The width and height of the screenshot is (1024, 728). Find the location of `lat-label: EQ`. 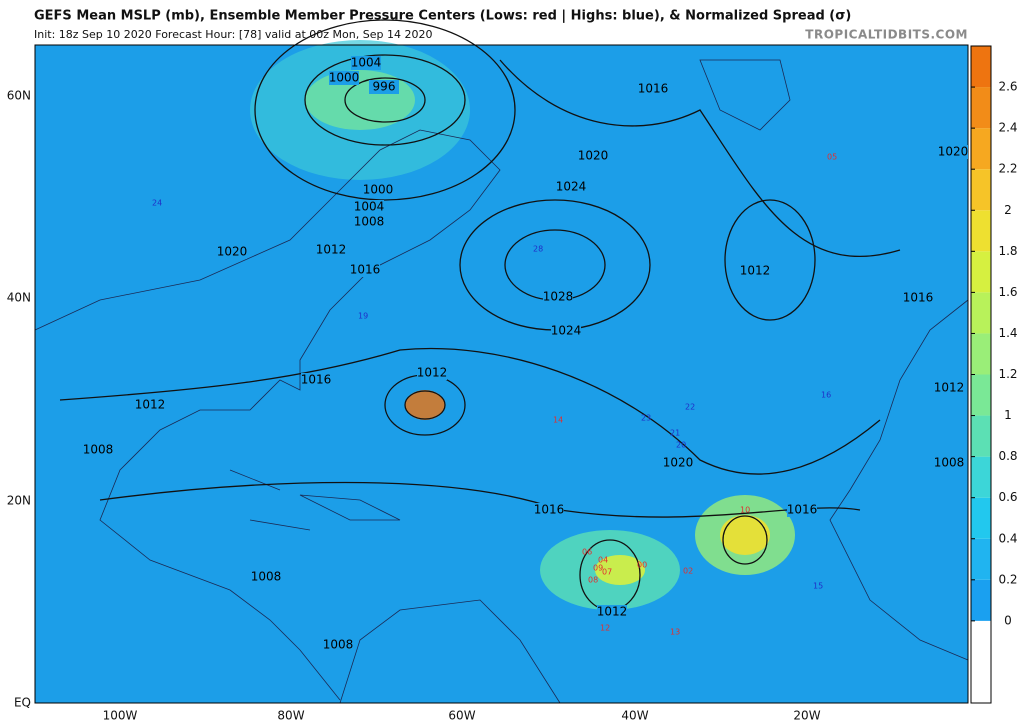

lat-label: EQ is located at coordinates (22, 703).